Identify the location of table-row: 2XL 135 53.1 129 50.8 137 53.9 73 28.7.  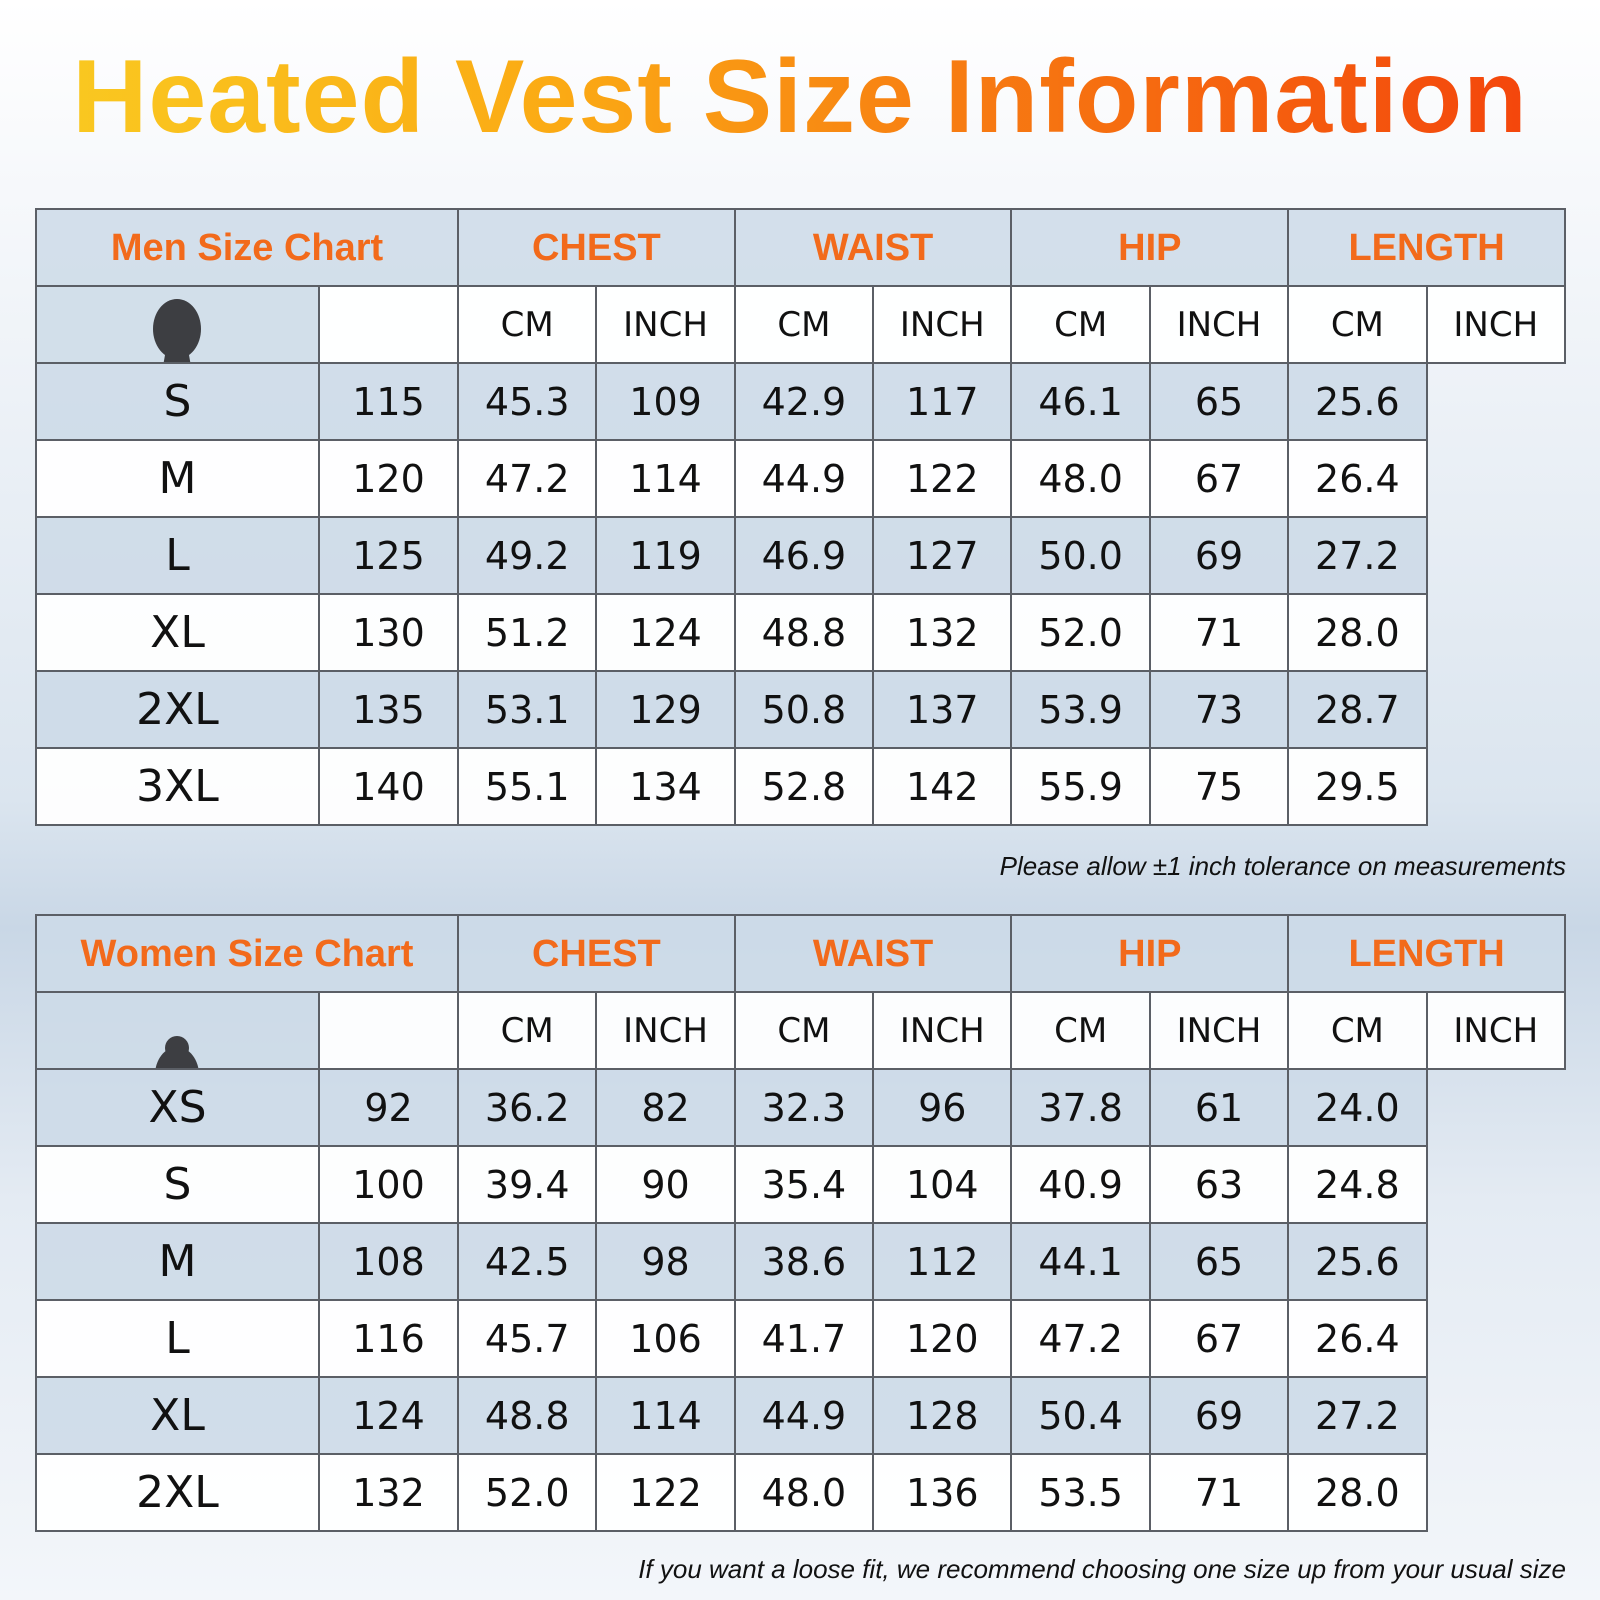
(800, 709).